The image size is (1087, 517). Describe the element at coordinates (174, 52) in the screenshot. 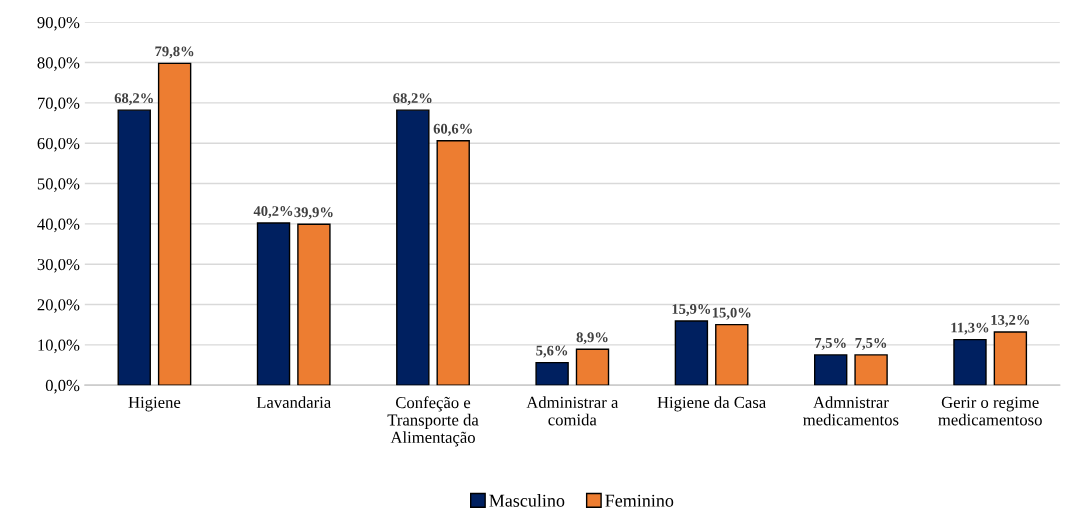

I see `data-label: 79,8%` at that location.